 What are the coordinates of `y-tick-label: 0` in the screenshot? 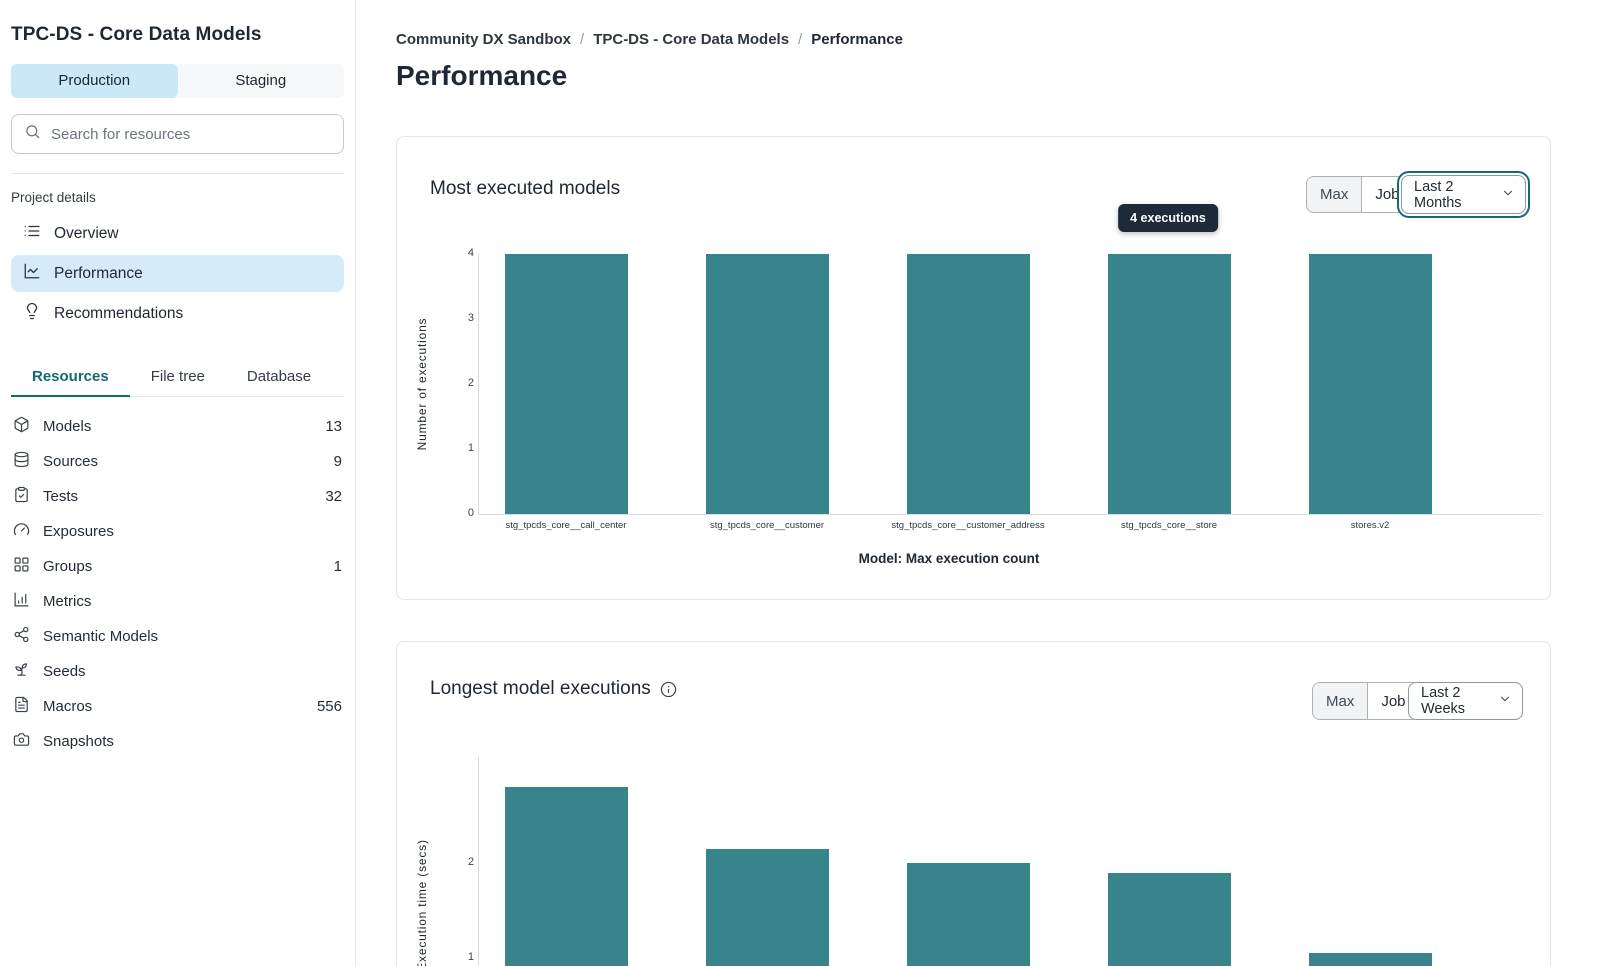 It's located at (470, 513).